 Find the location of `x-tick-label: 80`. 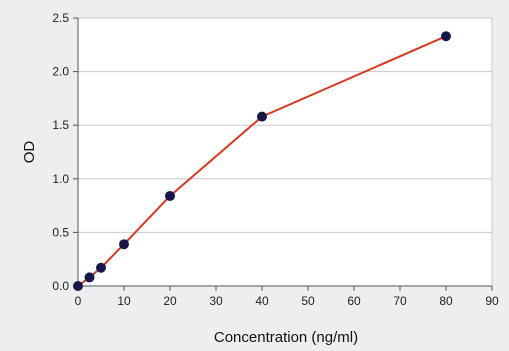

x-tick-label: 80 is located at coordinates (446, 301).